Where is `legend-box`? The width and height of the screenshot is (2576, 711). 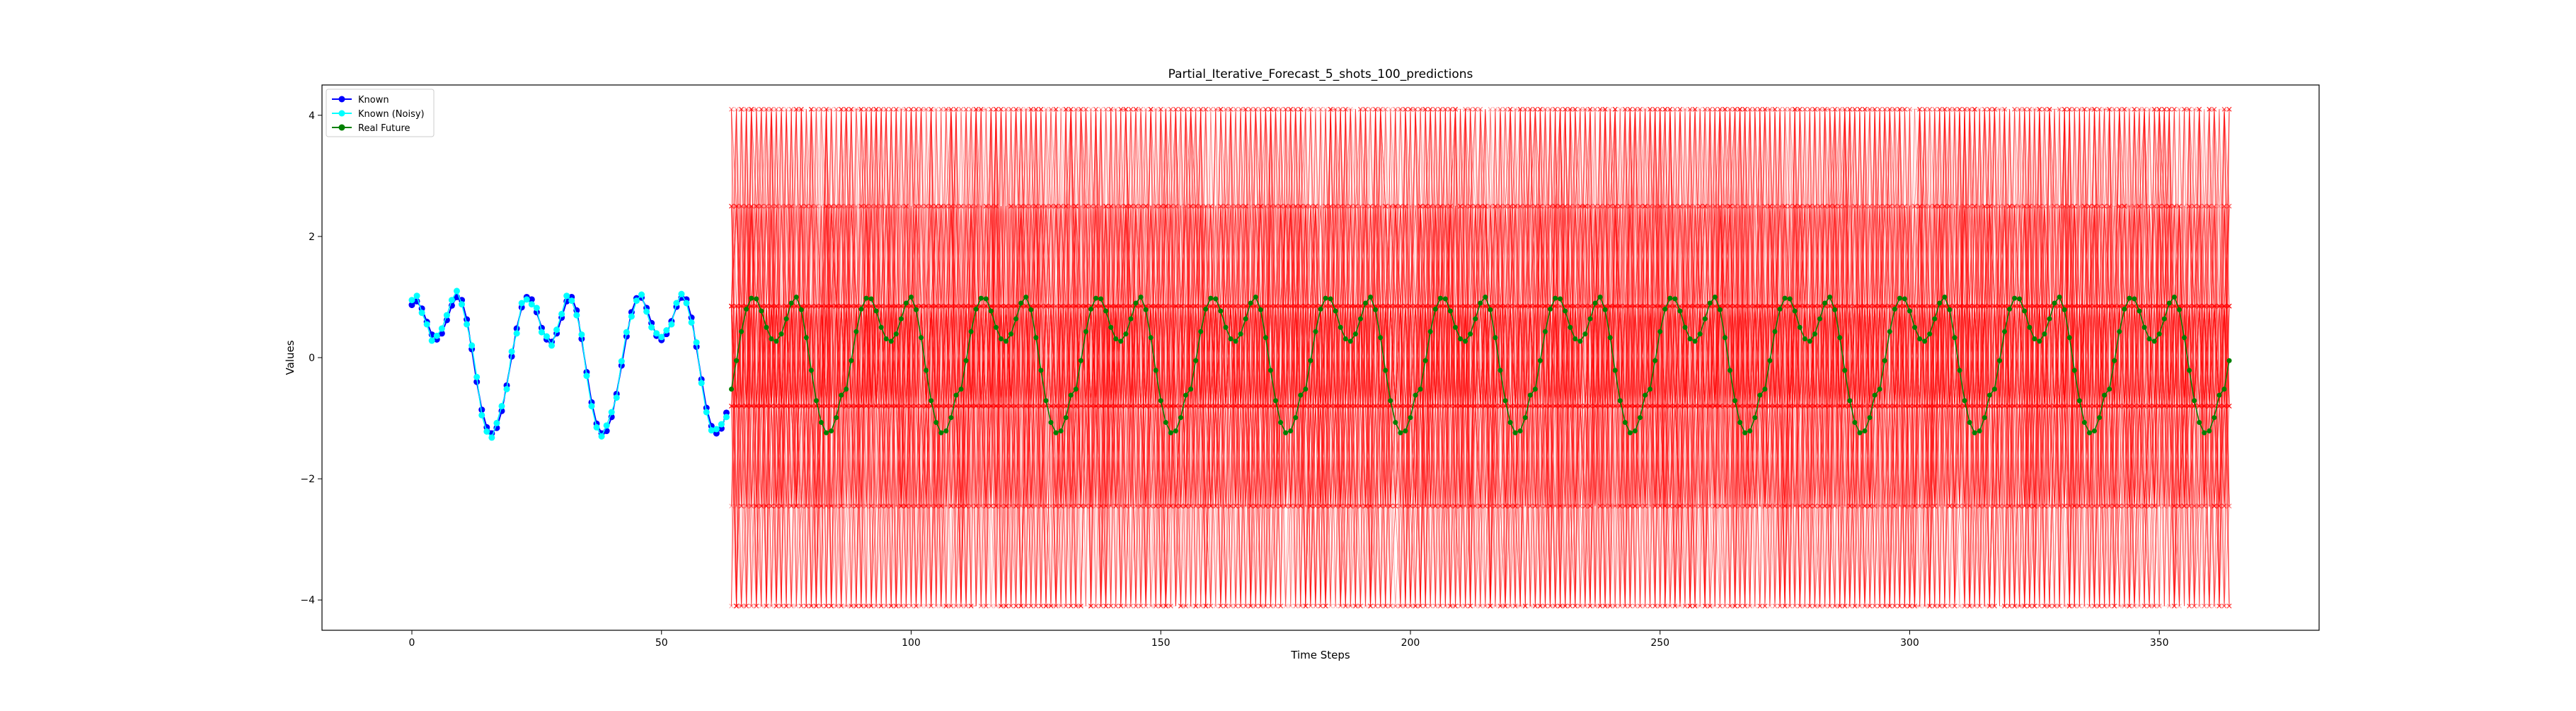 legend-box is located at coordinates (380, 113).